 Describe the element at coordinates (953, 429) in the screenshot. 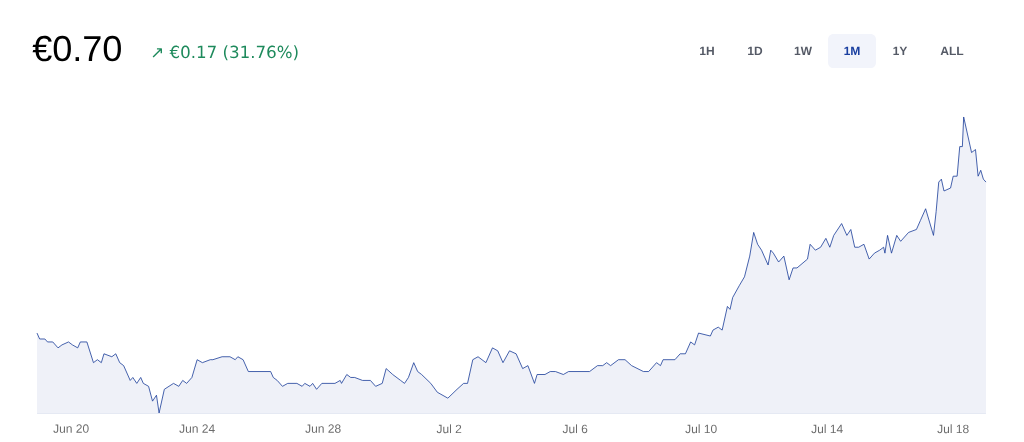

I see `x-tick-label: Jul 18` at that location.